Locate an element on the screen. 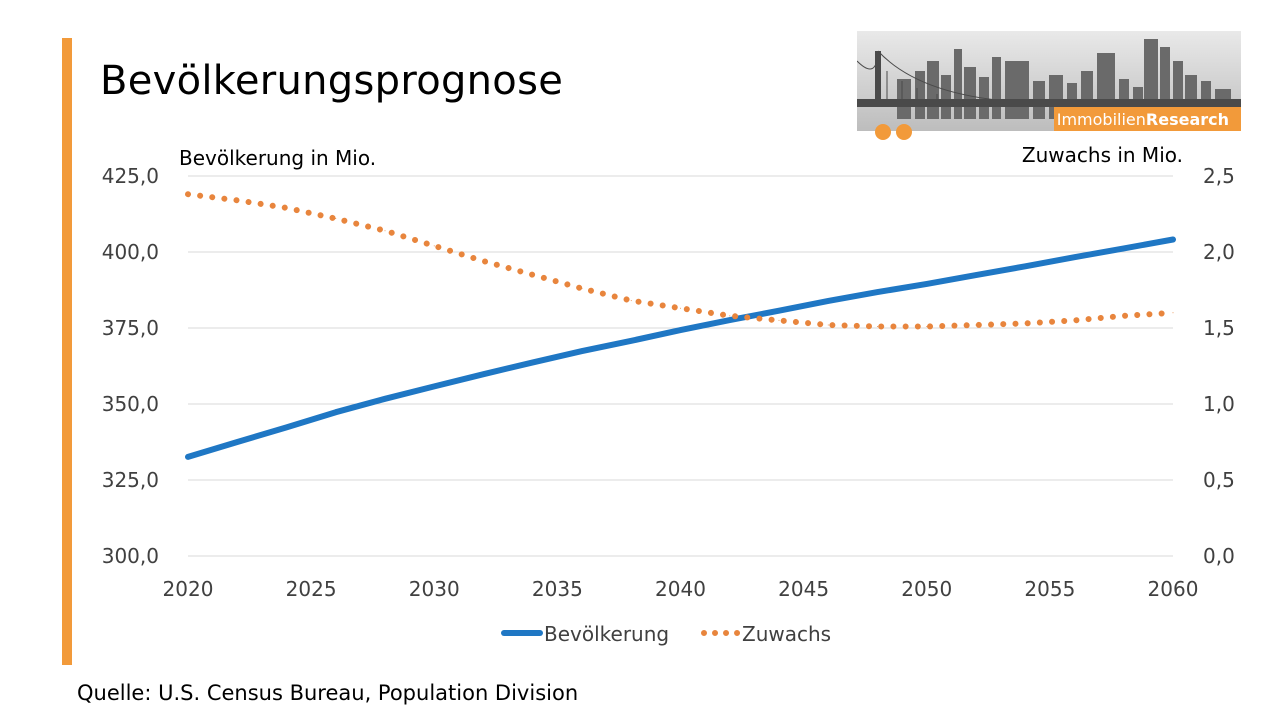 The height and width of the screenshot is (720, 1280). logo-dots is located at coordinates (896, 136).